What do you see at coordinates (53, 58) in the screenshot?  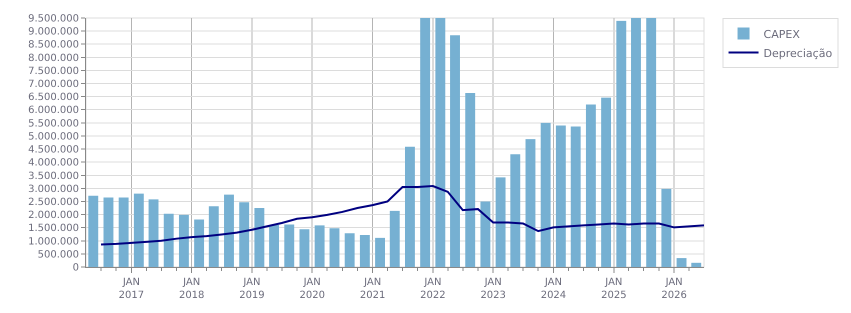 I see `y-tick-label: 8.000.000` at bounding box center [53, 58].